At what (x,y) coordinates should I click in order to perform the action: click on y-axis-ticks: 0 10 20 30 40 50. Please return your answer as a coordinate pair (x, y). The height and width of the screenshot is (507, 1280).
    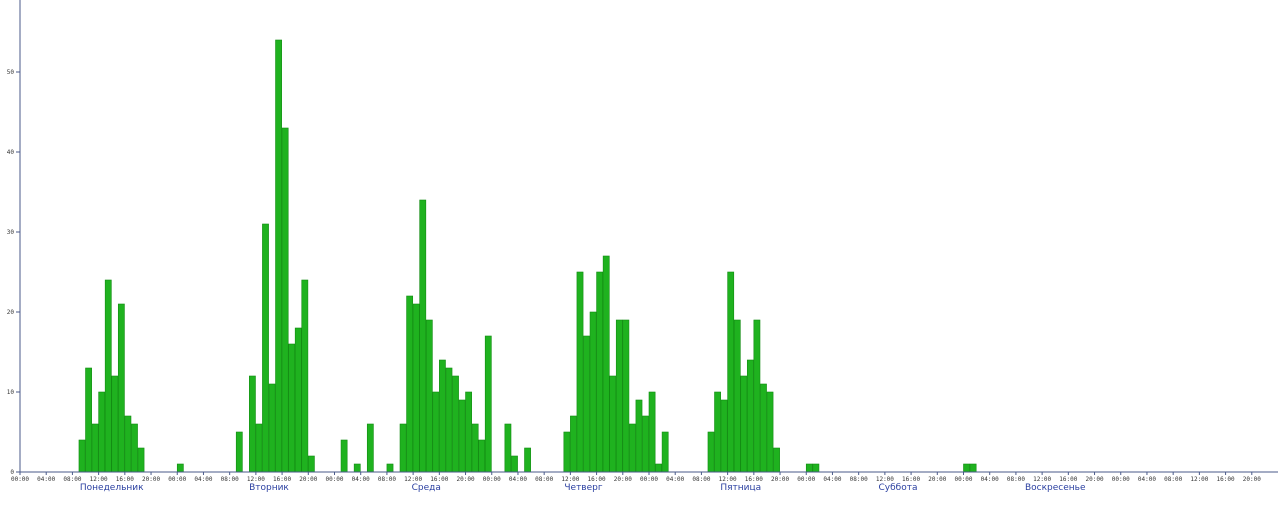
    Looking at the image, I should click on (13, 272).